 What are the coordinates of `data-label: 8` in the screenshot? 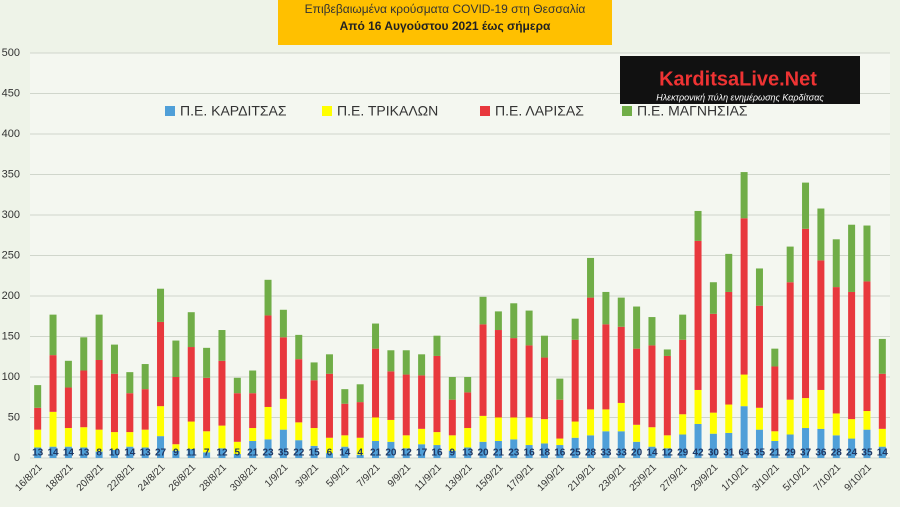 It's located at (99, 453).